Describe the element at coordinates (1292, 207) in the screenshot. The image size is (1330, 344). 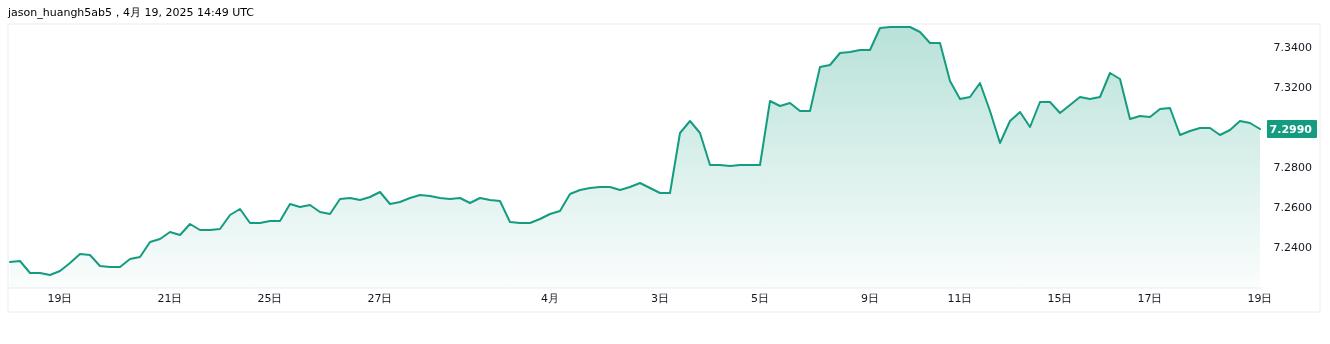
I see `y-tick-label: 7.2600` at that location.